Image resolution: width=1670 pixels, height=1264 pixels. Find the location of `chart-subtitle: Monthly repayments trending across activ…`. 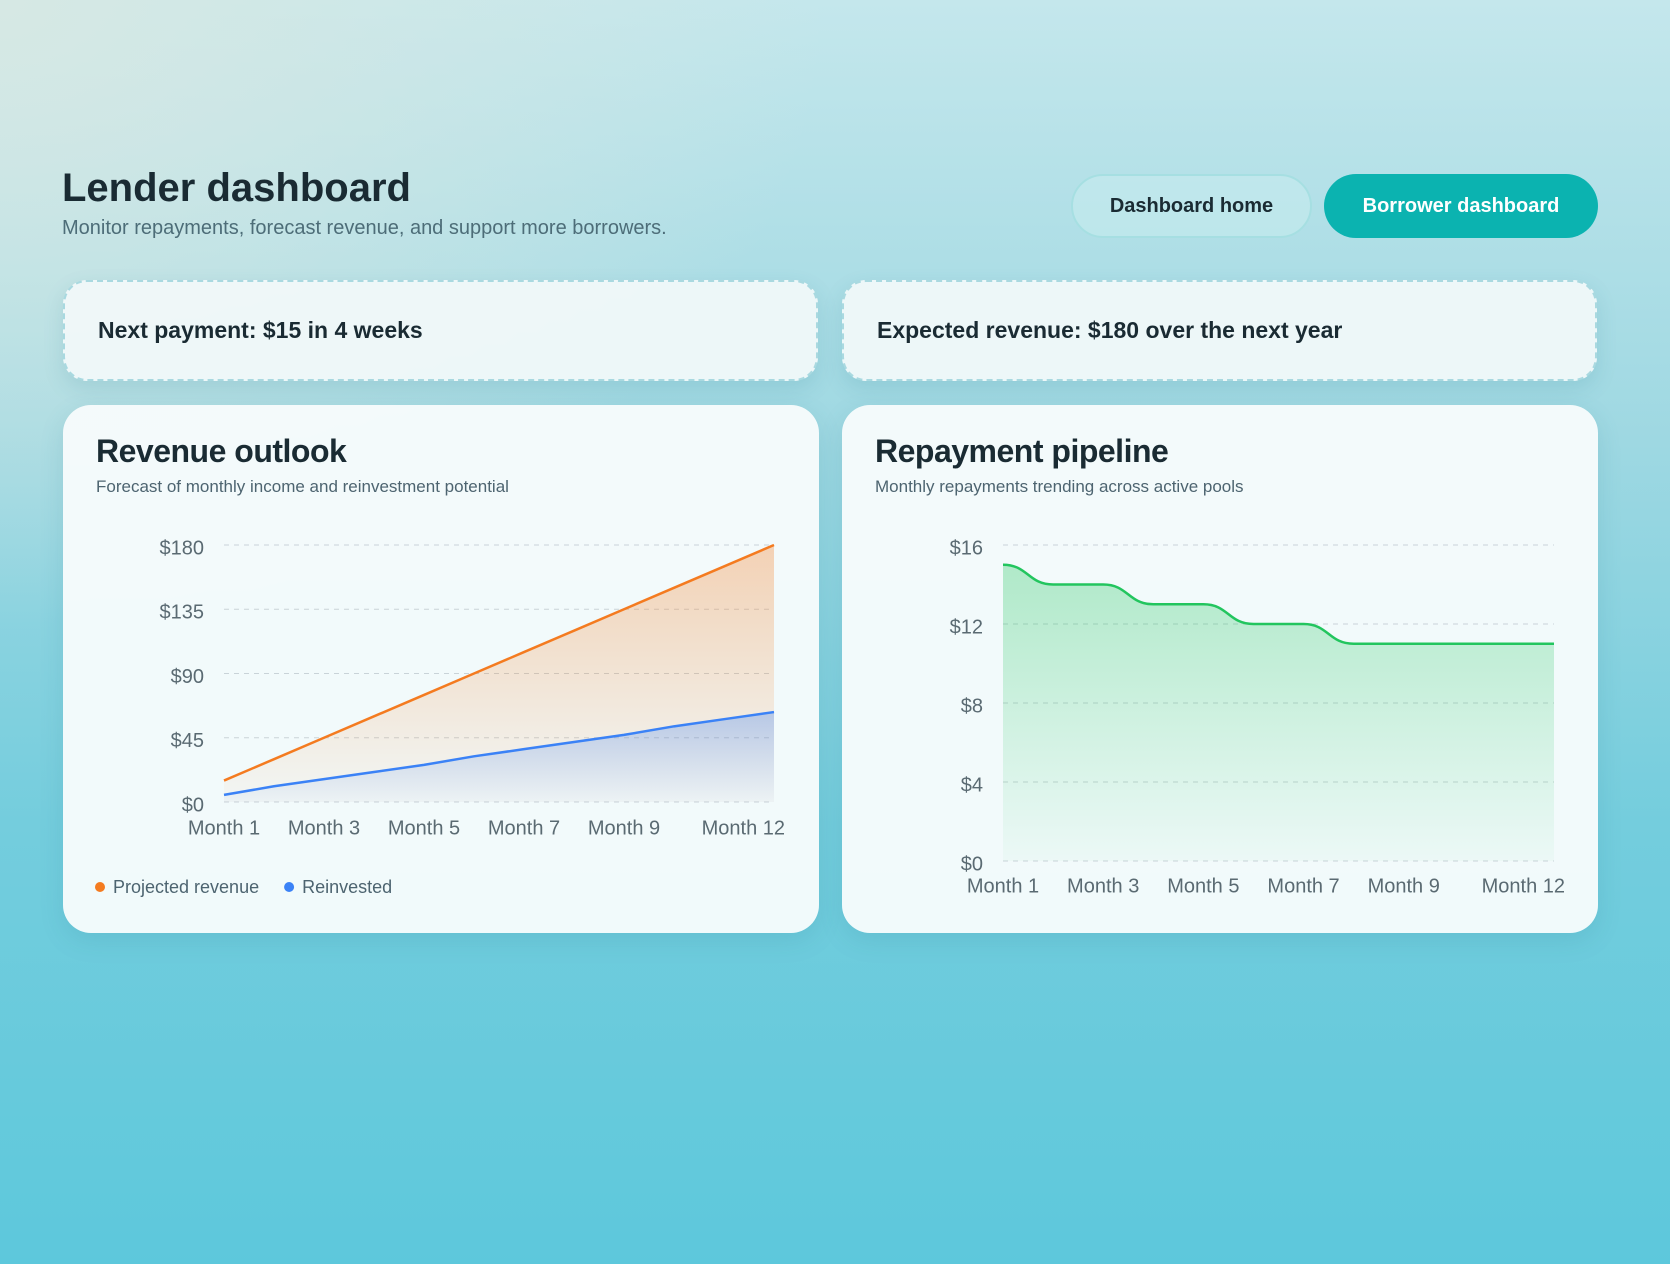

chart-subtitle: Monthly repayments trending across activ… is located at coordinates (1059, 486).